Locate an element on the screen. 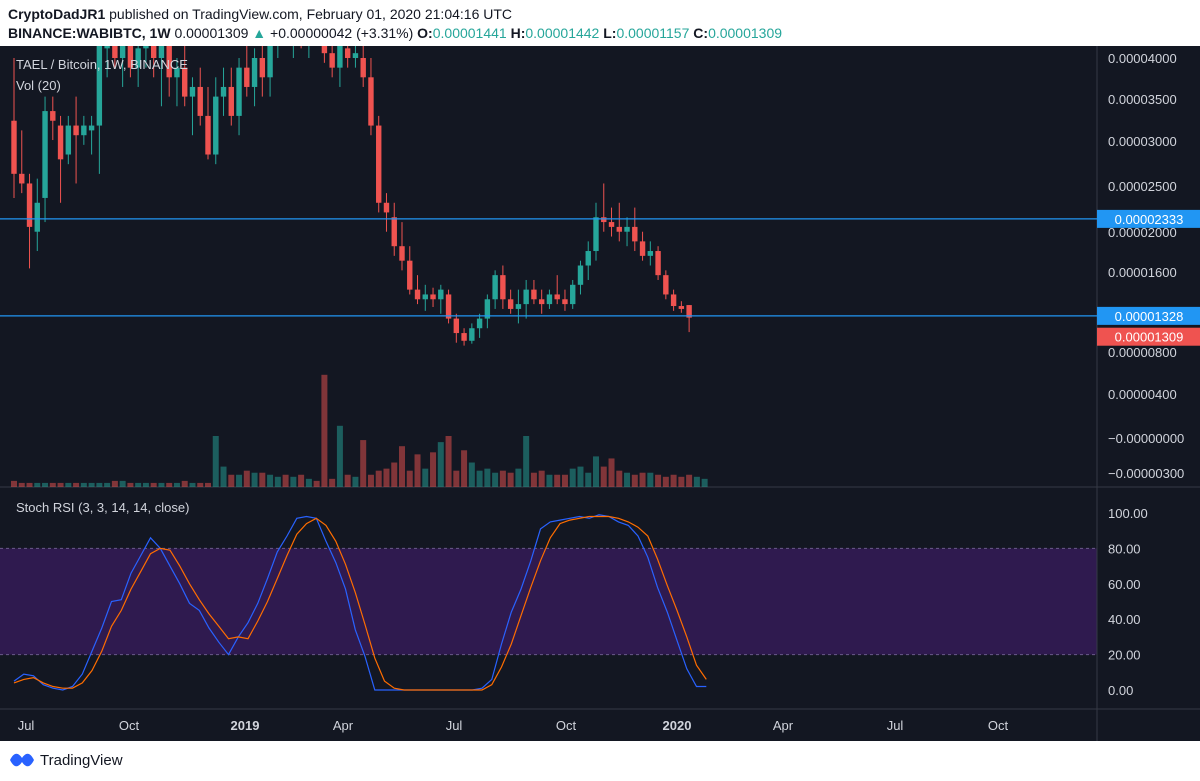 The width and height of the screenshot is (1200, 781). stoch-d-line is located at coordinates (360, 603).